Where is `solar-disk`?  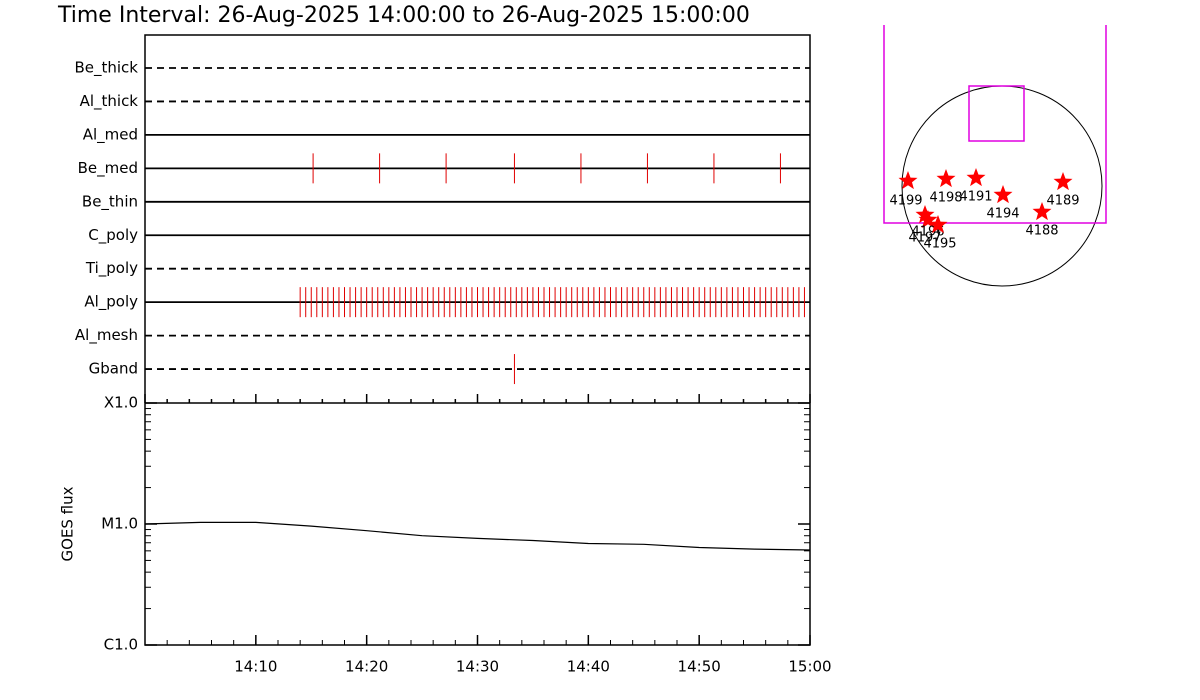 solar-disk is located at coordinates (1002, 186).